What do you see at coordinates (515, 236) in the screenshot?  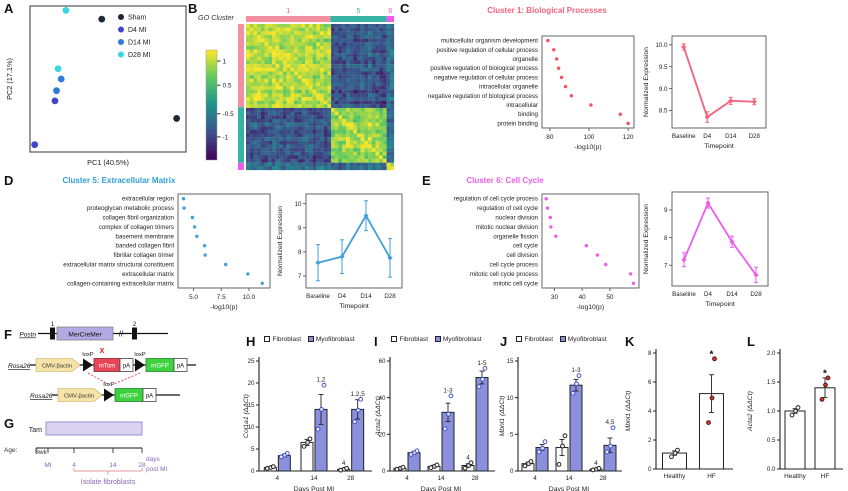 I see `svg-text: organelle fission` at bounding box center [515, 236].